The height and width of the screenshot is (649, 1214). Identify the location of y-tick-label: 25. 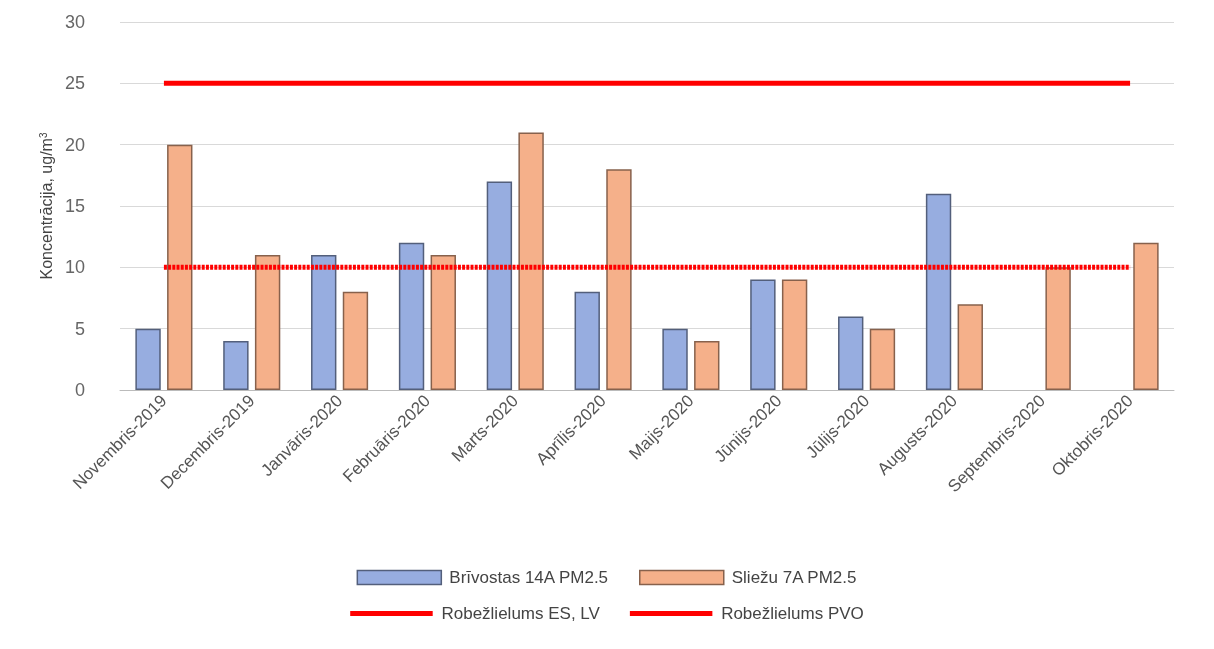
(74, 83).